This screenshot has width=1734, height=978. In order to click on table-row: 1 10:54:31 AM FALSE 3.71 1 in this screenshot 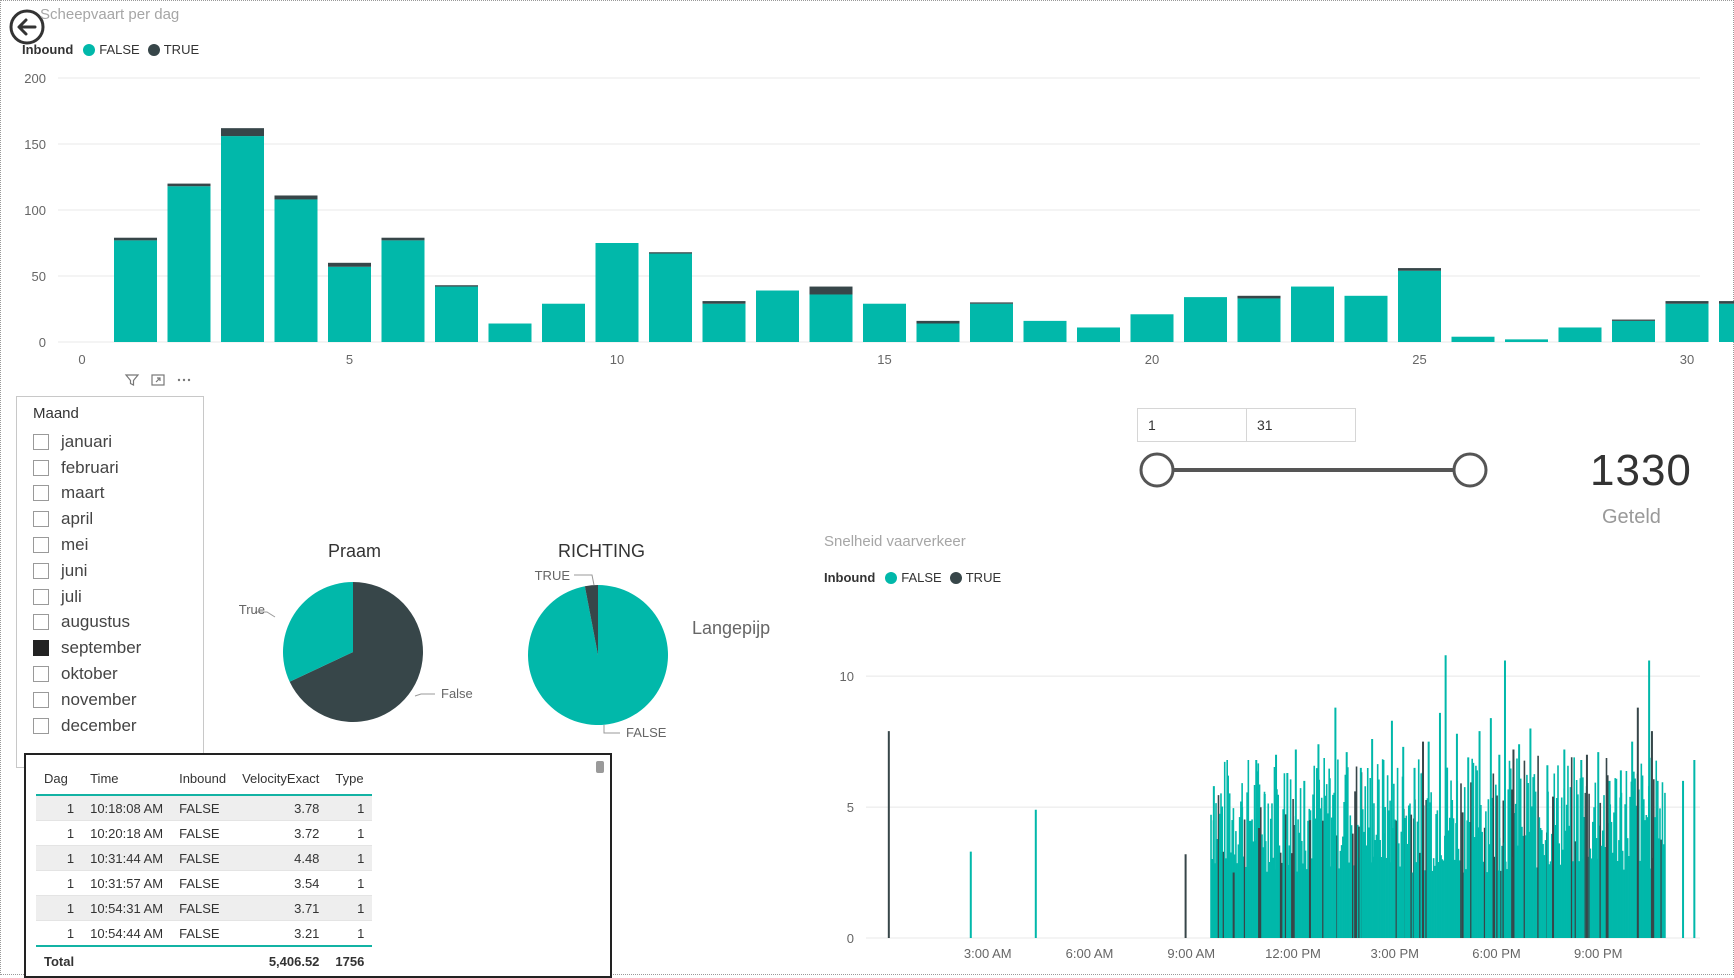, I will do `click(204, 908)`.